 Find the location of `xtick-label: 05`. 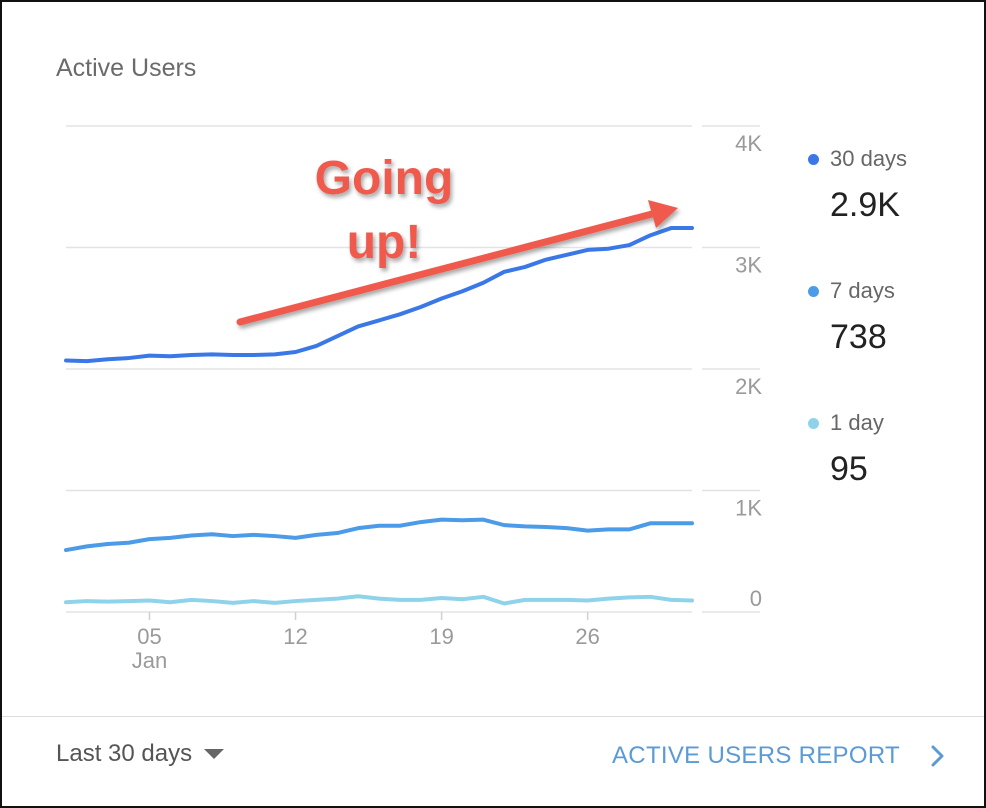

xtick-label: 05 is located at coordinates (149, 636).